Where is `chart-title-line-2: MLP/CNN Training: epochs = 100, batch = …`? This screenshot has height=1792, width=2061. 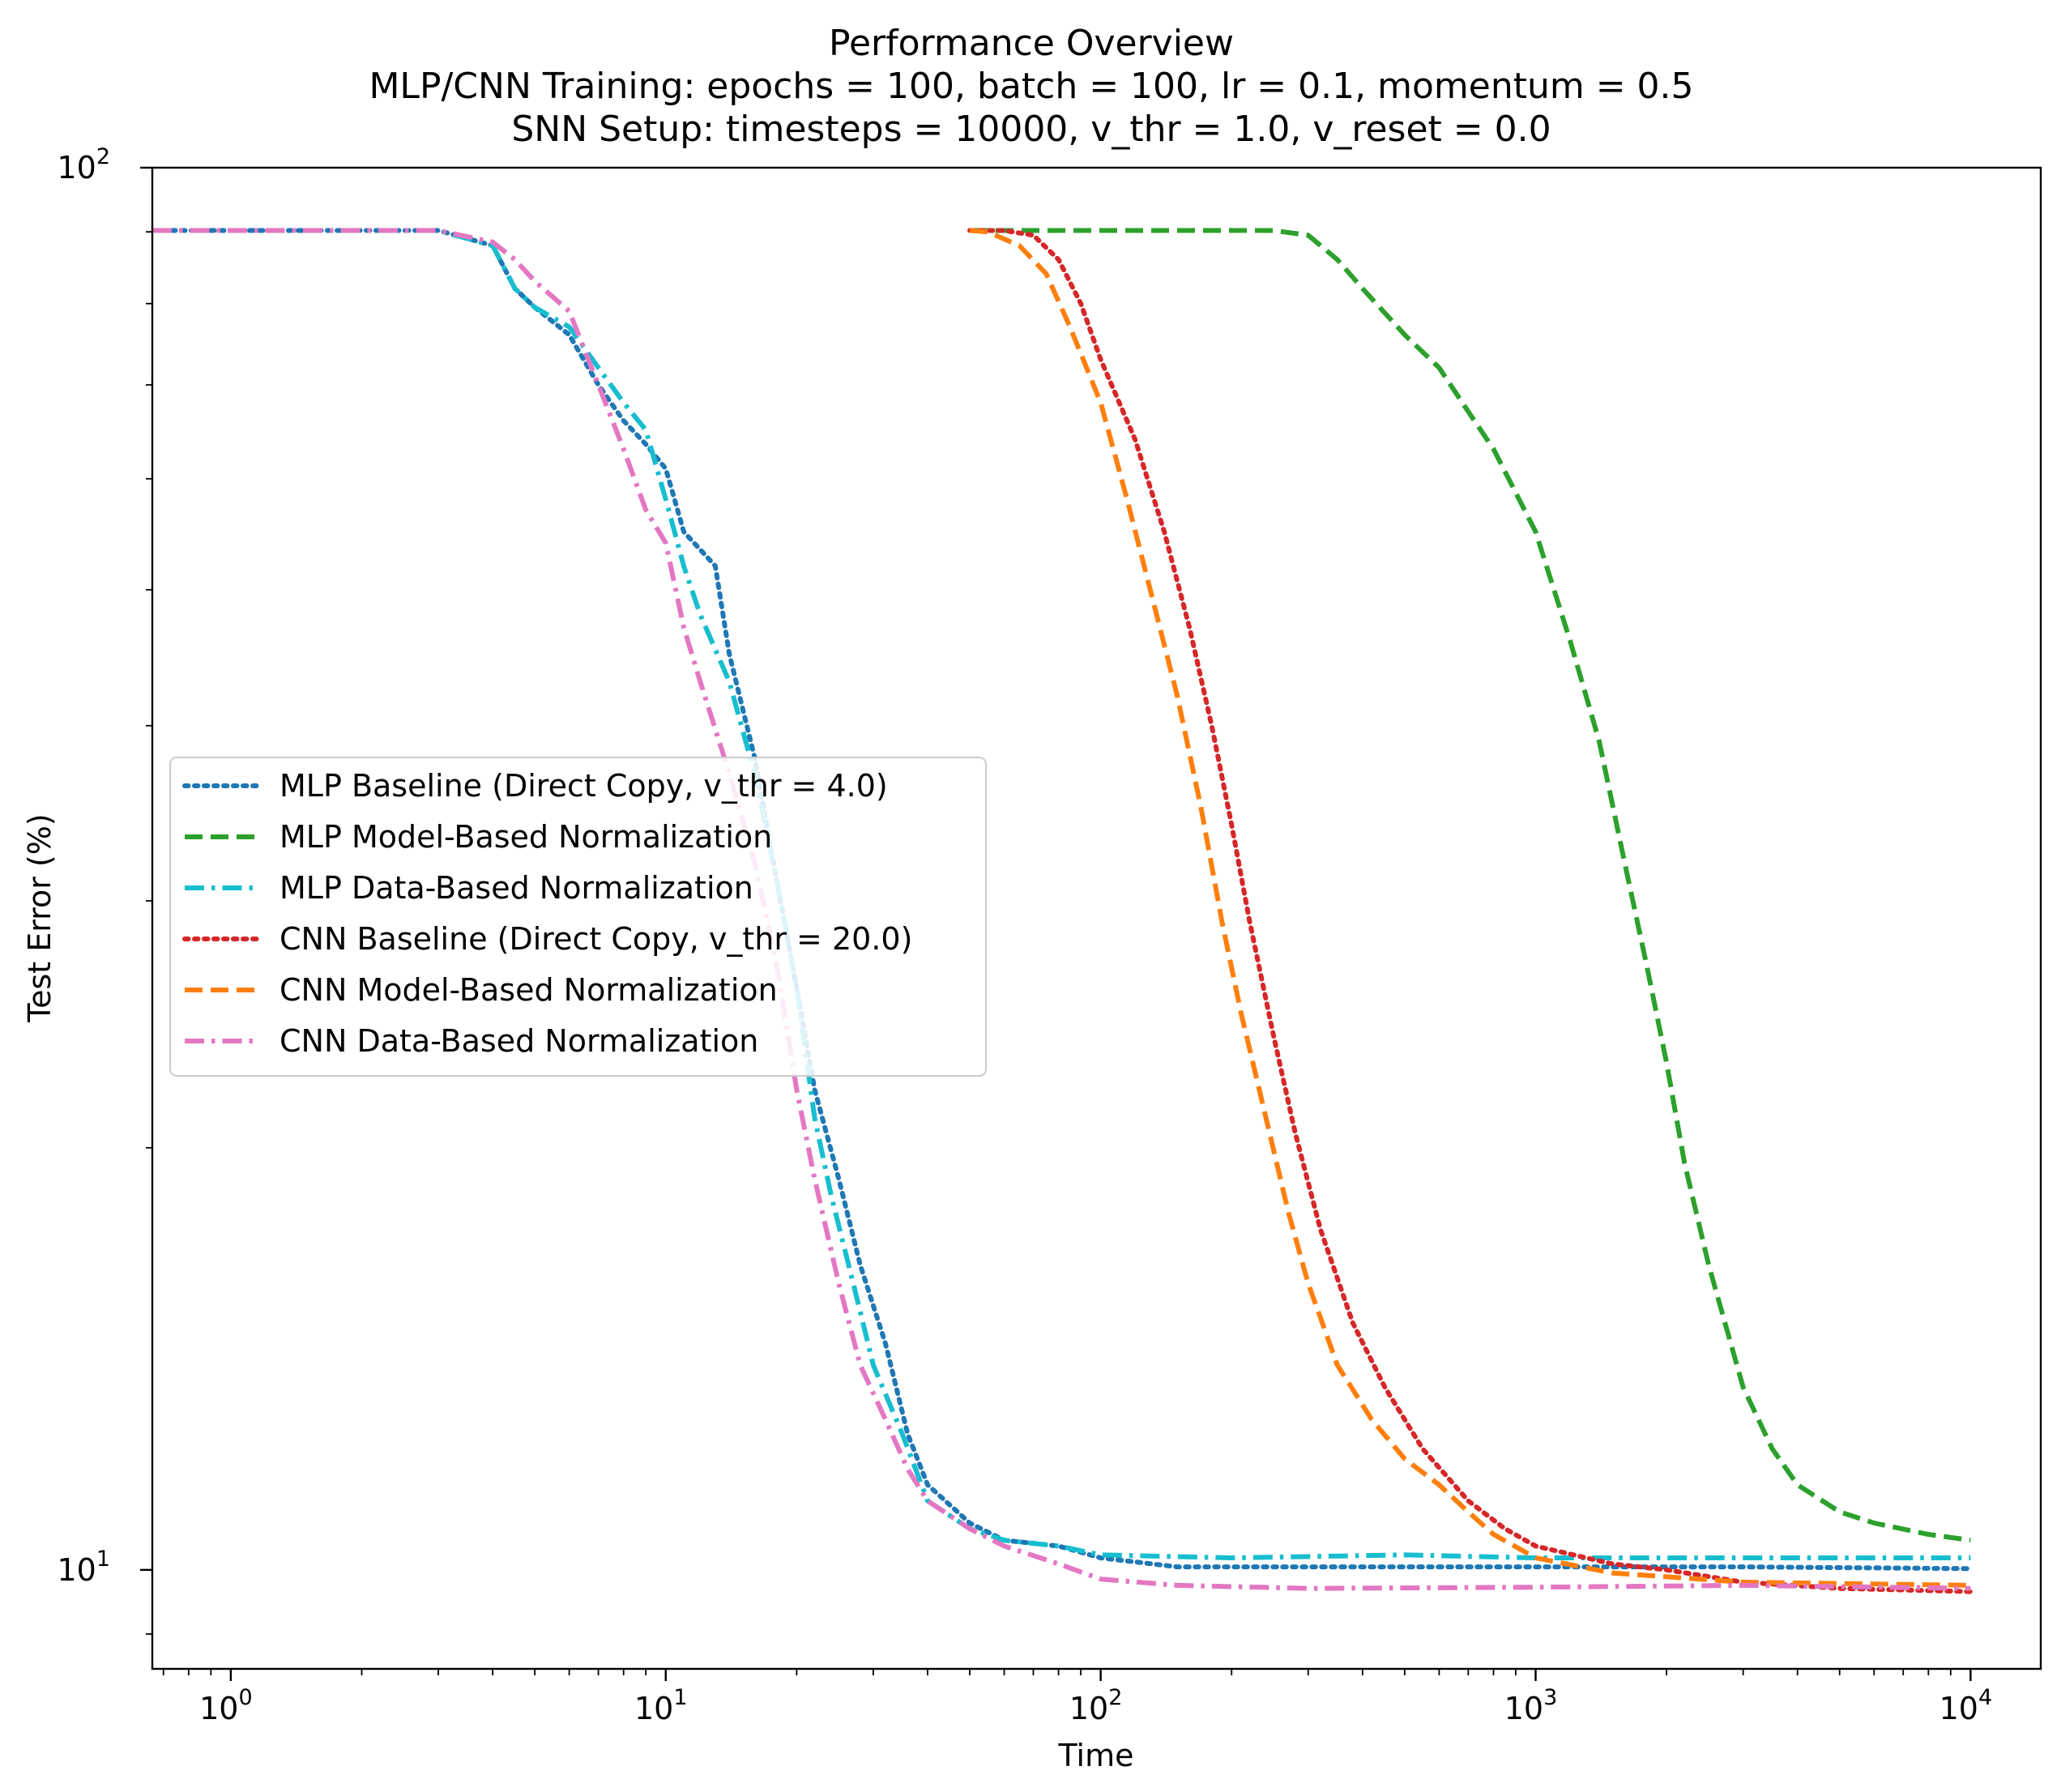
chart-title-line-2: MLP/CNN Training: epochs = 100, batch = … is located at coordinates (1031, 86).